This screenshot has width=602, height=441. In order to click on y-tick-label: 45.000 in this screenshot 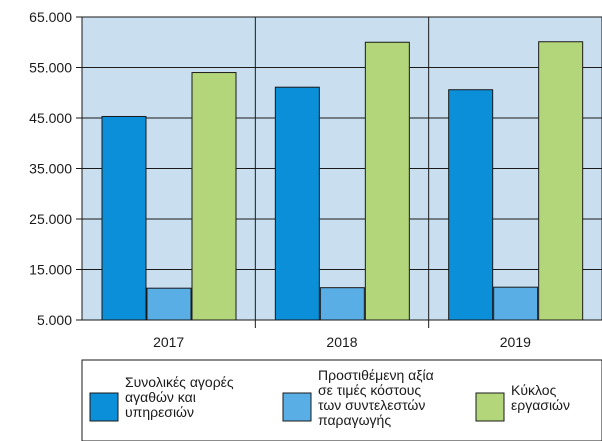, I will do `click(50, 118)`.